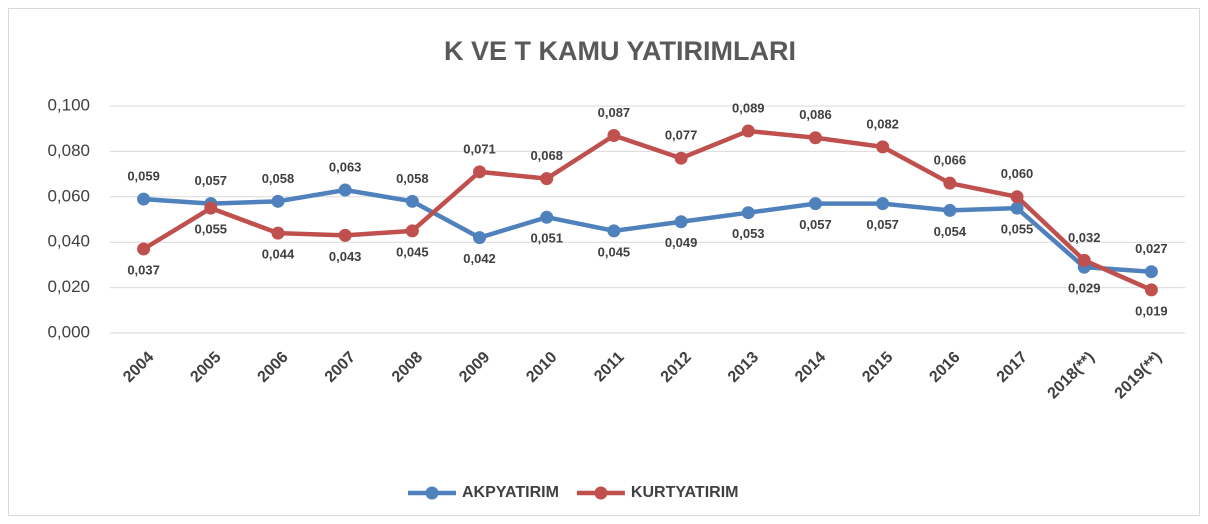  I want to click on data-label: 0,037, so click(143, 269).